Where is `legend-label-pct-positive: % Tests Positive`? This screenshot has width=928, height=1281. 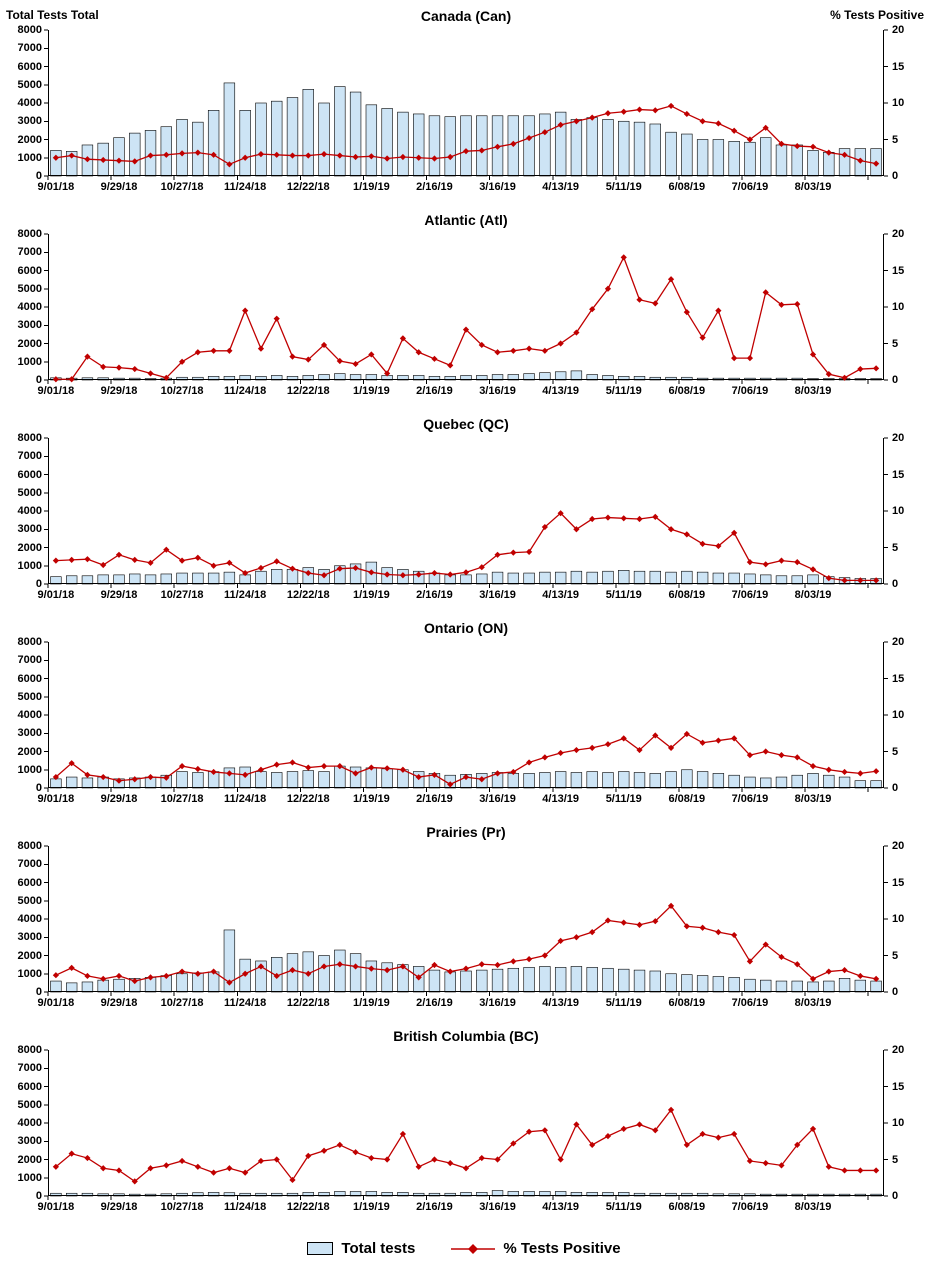 legend-label-pct-positive: % Tests Positive is located at coordinates (562, 1248).